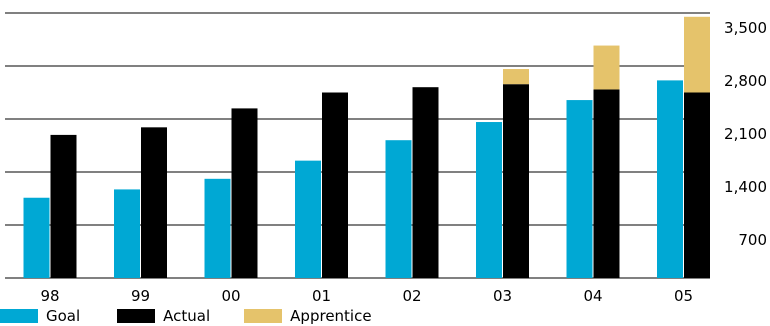  I want to click on legend-item-apprentice: Apprentice, so click(308, 316).